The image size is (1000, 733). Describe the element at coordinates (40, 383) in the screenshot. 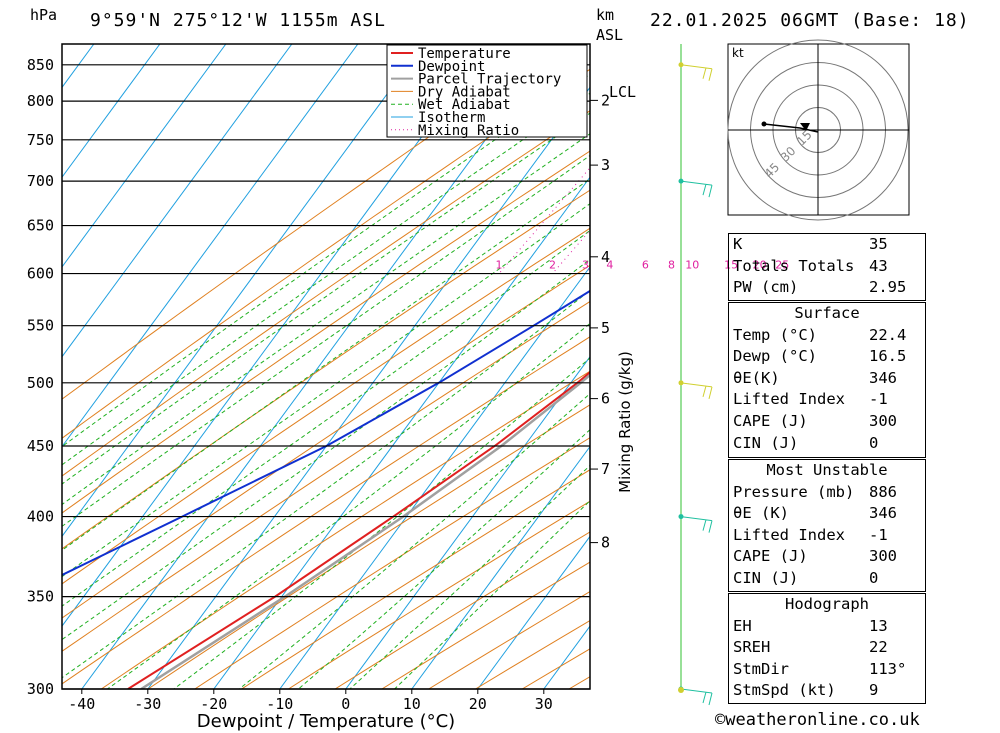

I see `pressure-tick-label: 500` at that location.